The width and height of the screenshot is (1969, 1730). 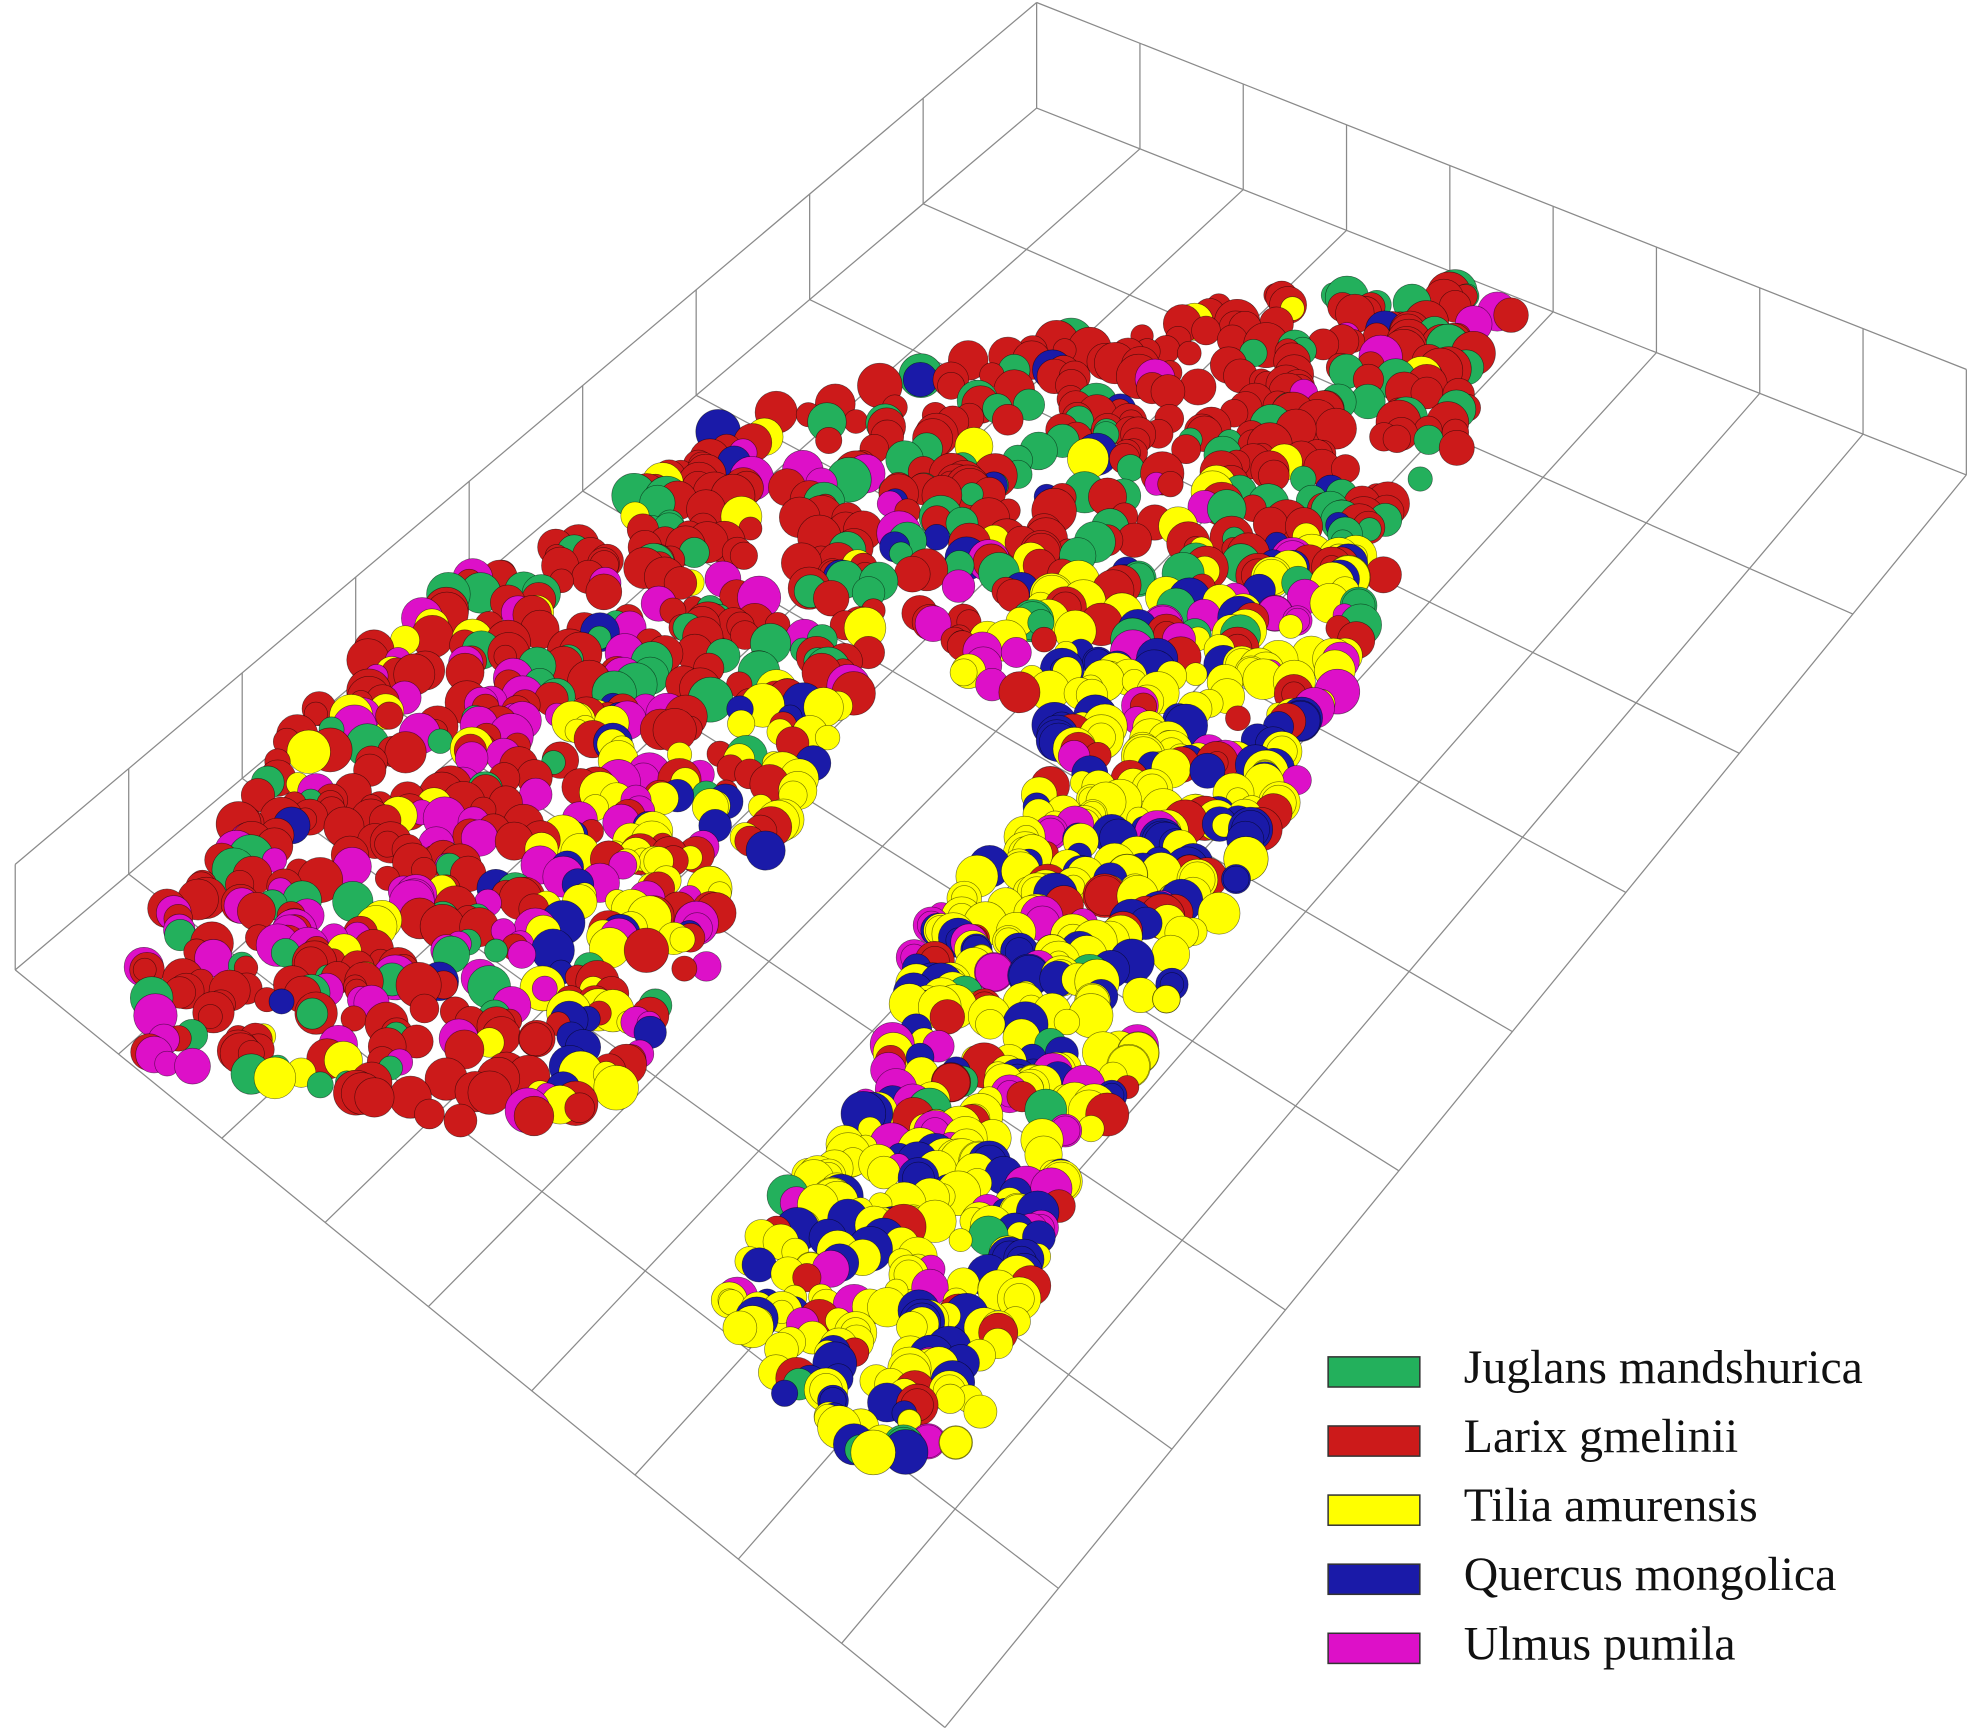 I want to click on legend-label: Juglans mandshurica, so click(x=1663, y=1367).